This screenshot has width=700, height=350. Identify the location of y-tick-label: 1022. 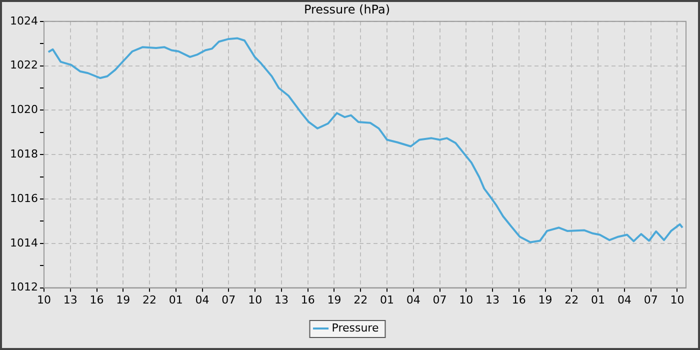
(24, 65).